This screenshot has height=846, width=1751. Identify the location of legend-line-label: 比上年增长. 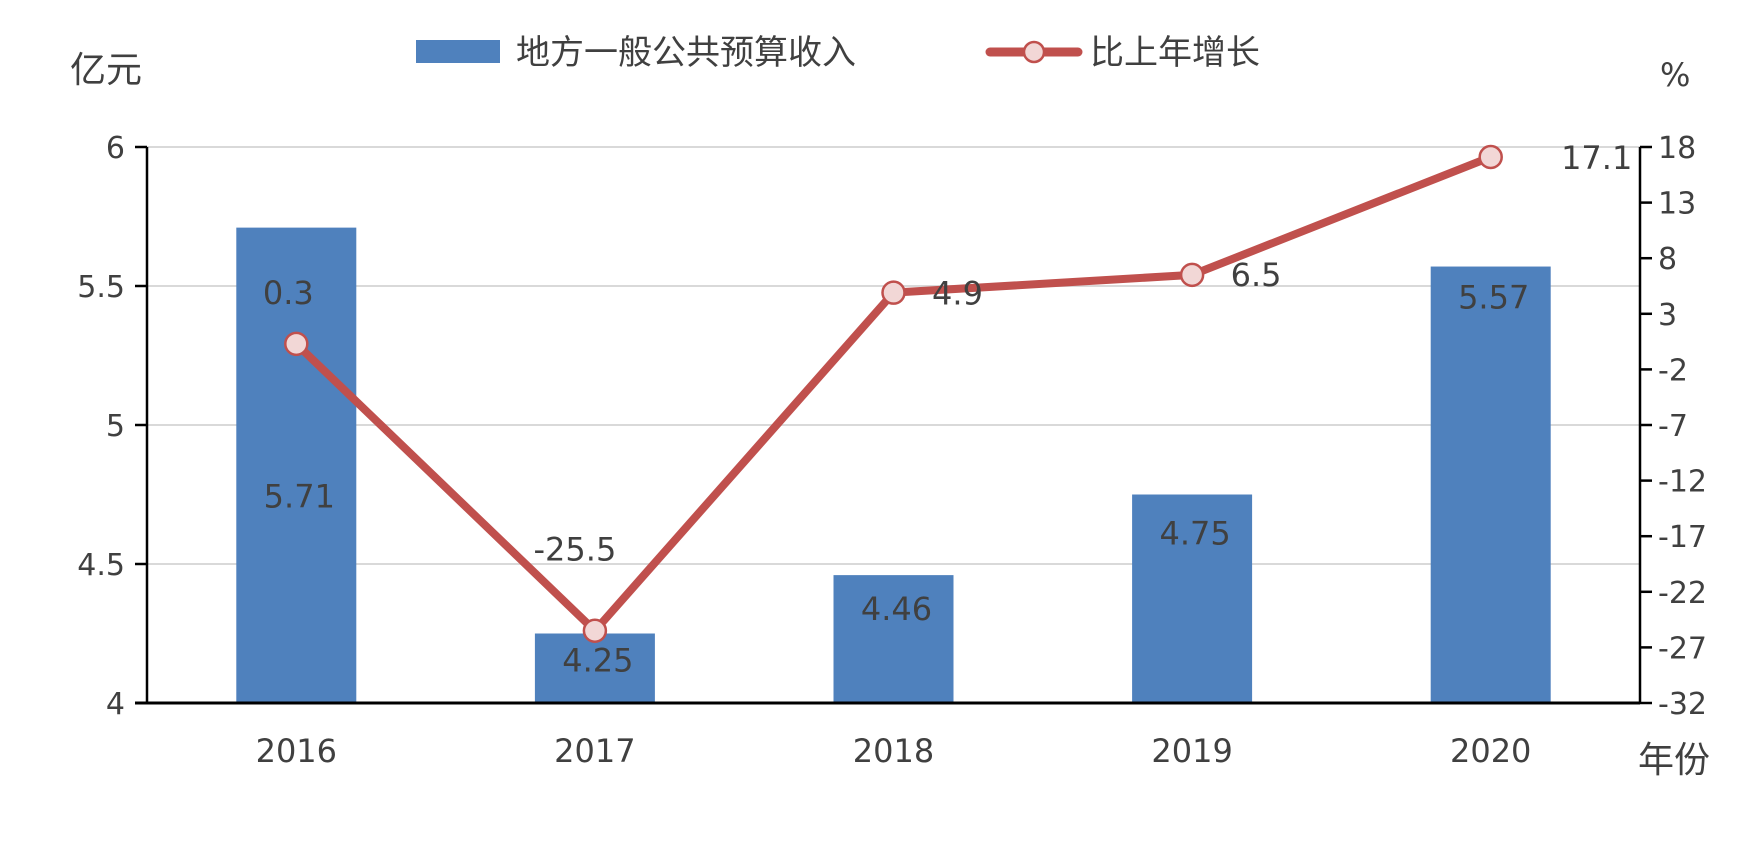
(1175, 53).